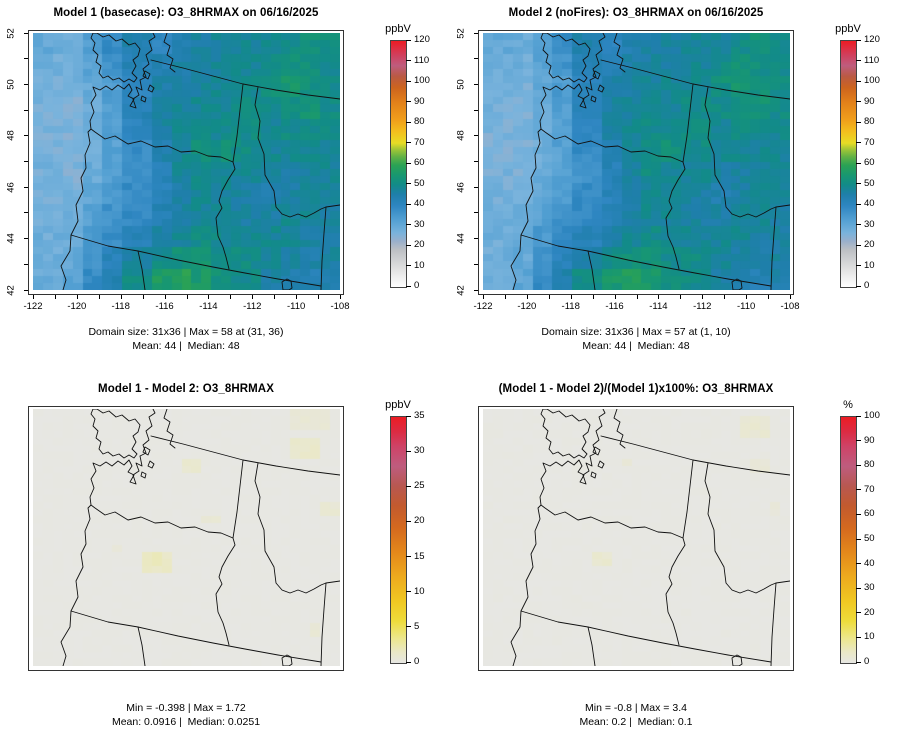 The image size is (900, 752). Describe the element at coordinates (461, 187) in the screenshot. I see `y-axis-tick-label: 46` at that location.